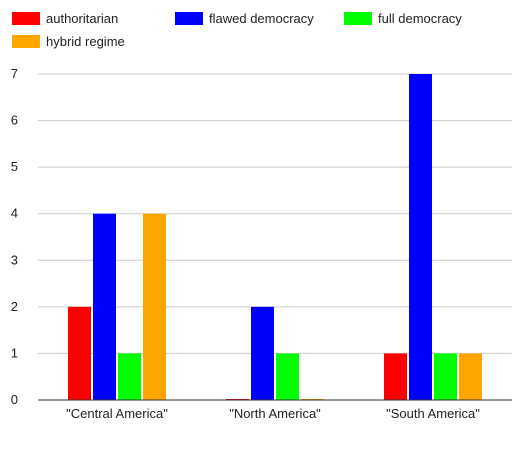 The image size is (530, 451). I want to click on legend-label: flawed democracy, so click(261, 18).